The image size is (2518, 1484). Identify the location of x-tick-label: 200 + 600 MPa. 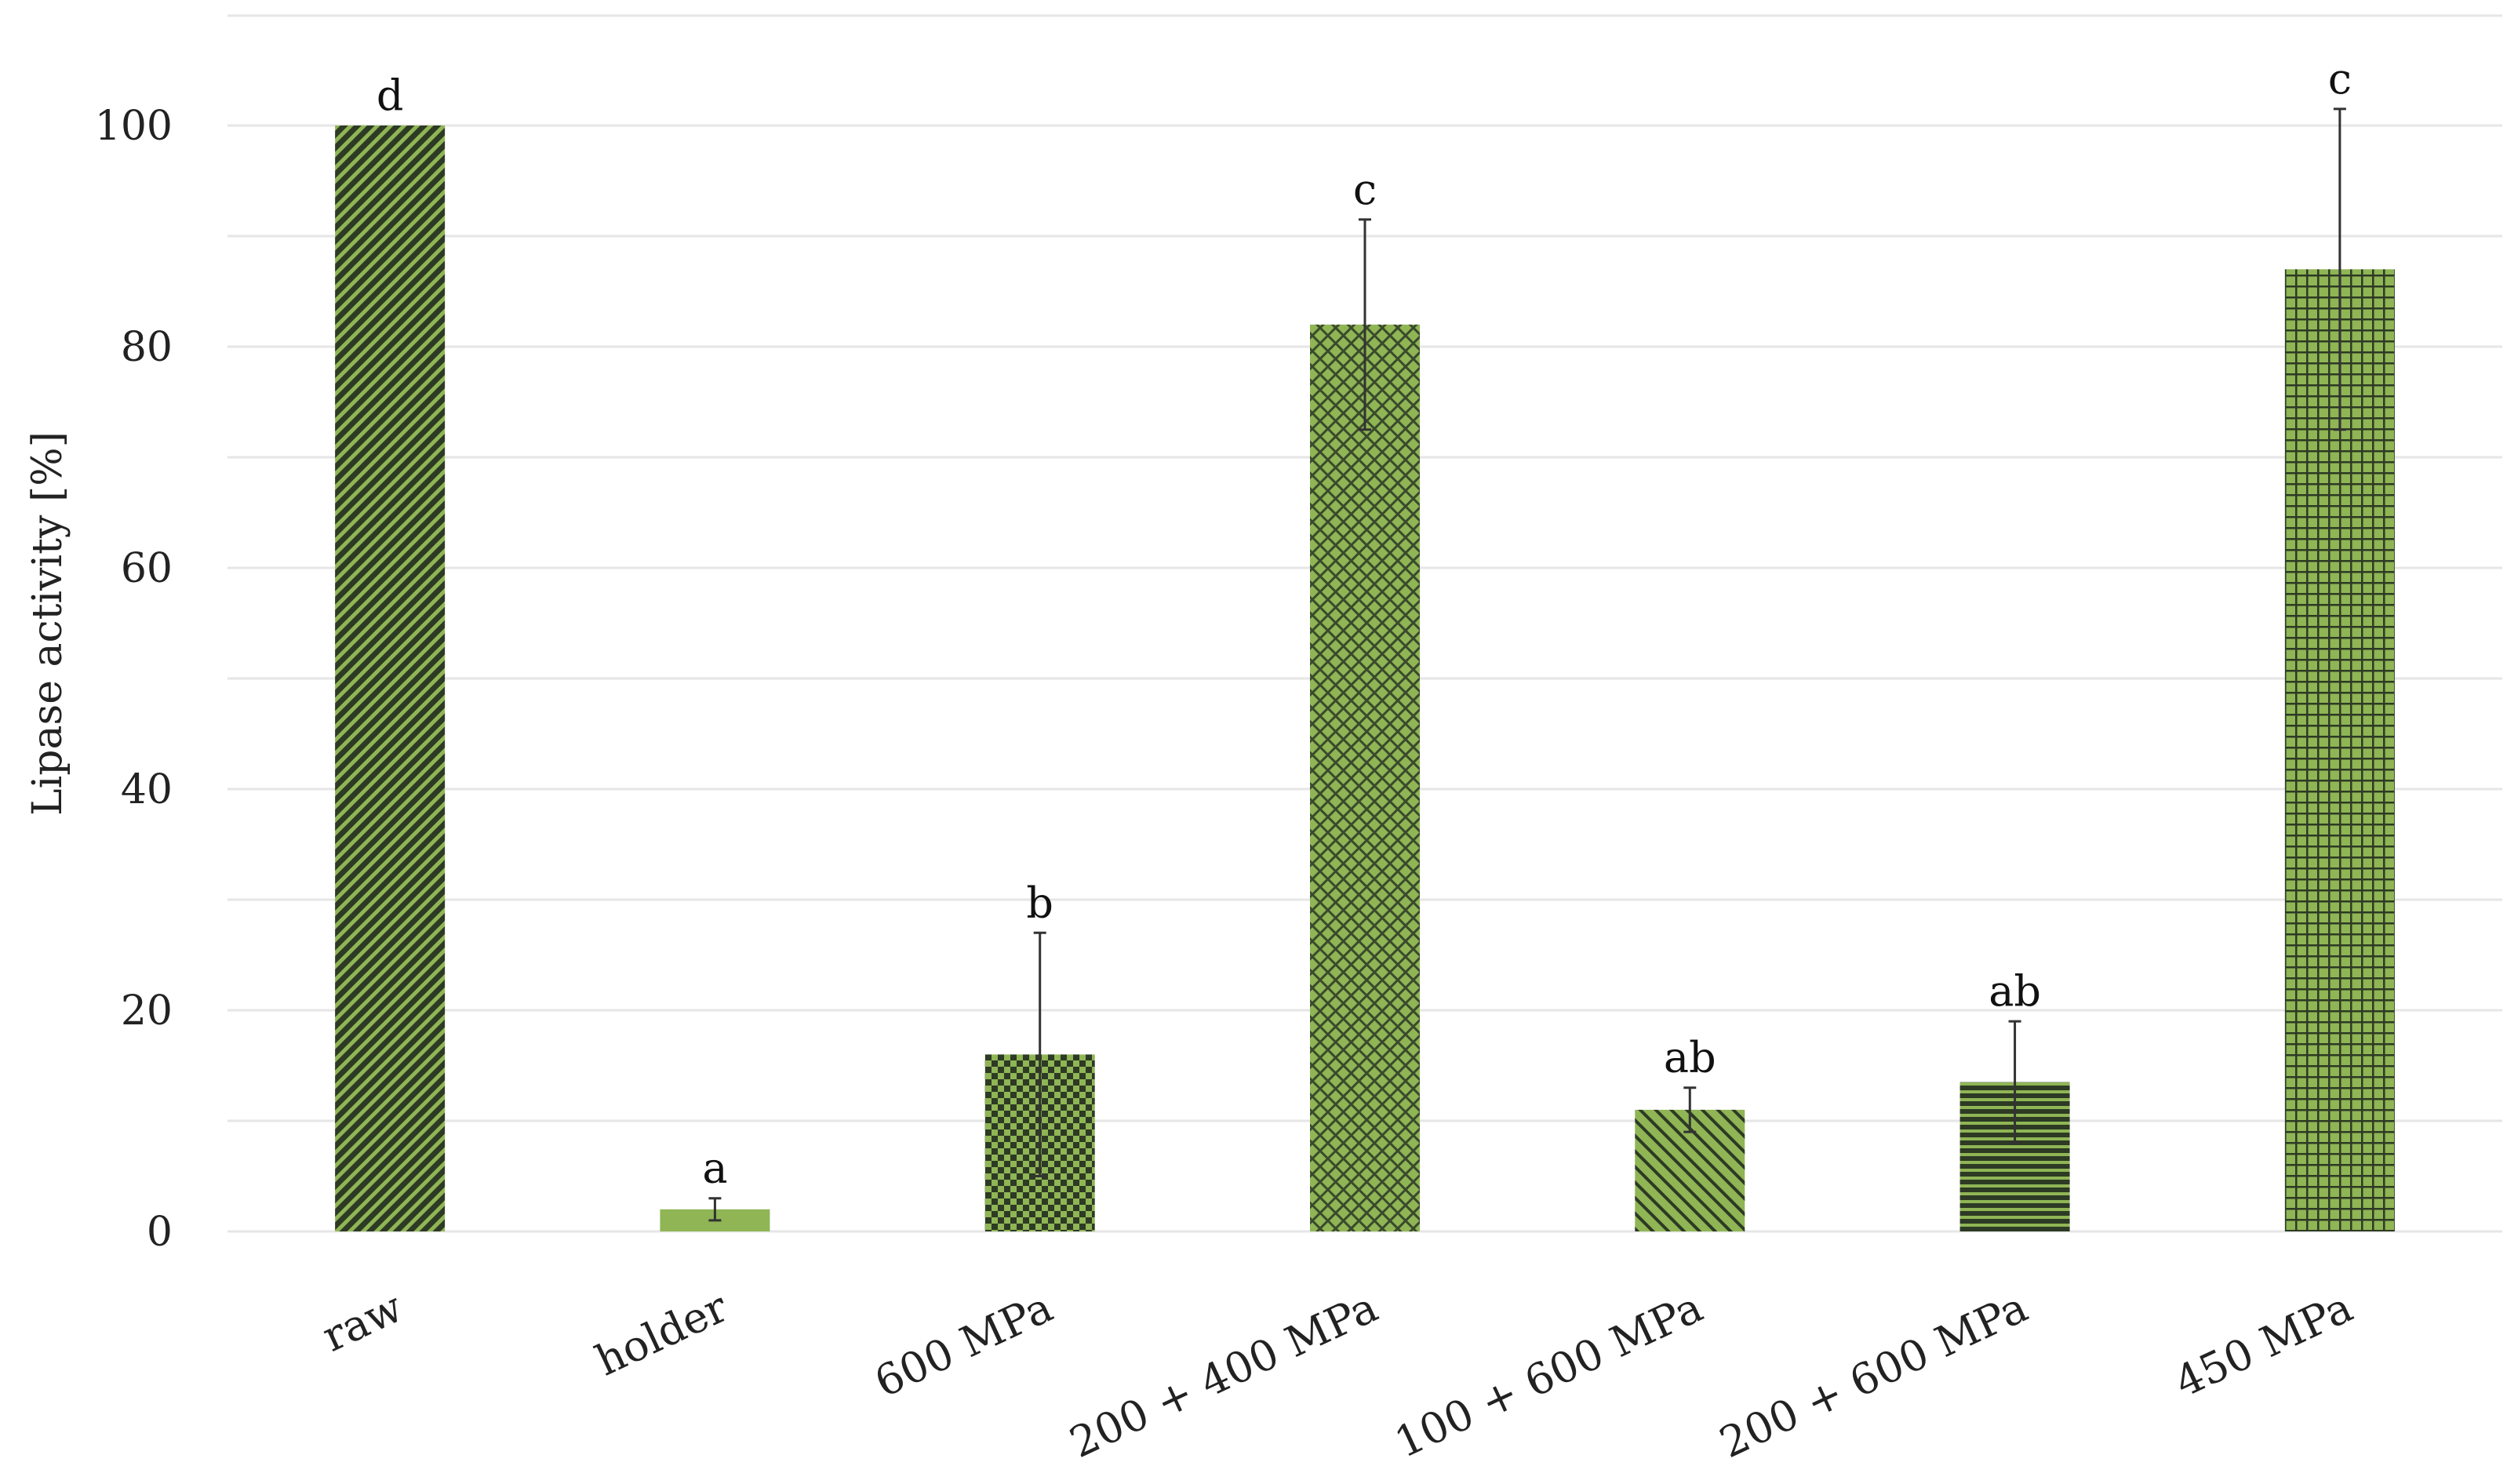
(1874, 1375).